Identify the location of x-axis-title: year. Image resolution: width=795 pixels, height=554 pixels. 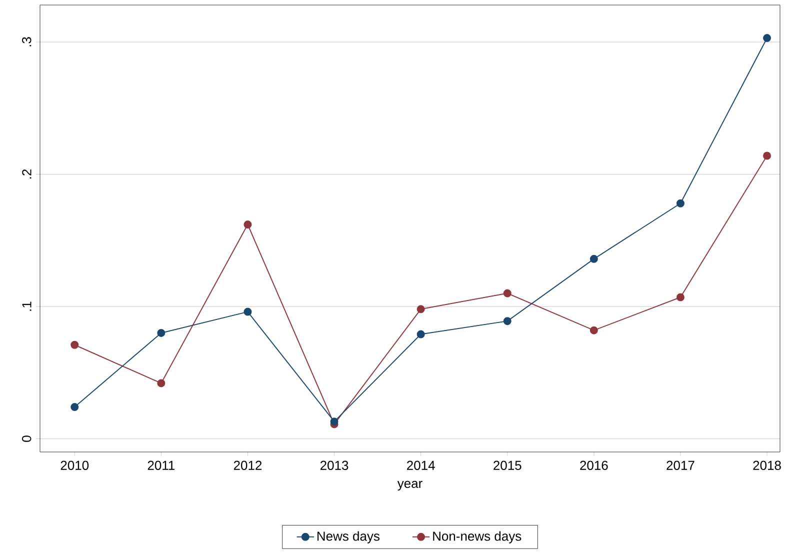
(409, 485).